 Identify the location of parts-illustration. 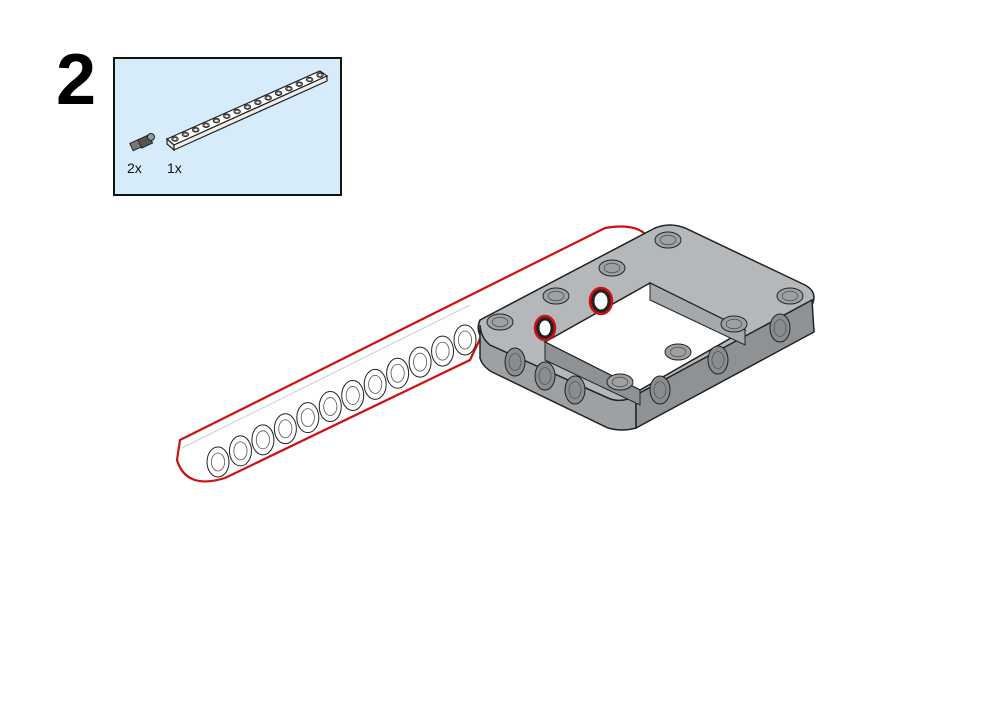
(229, 111).